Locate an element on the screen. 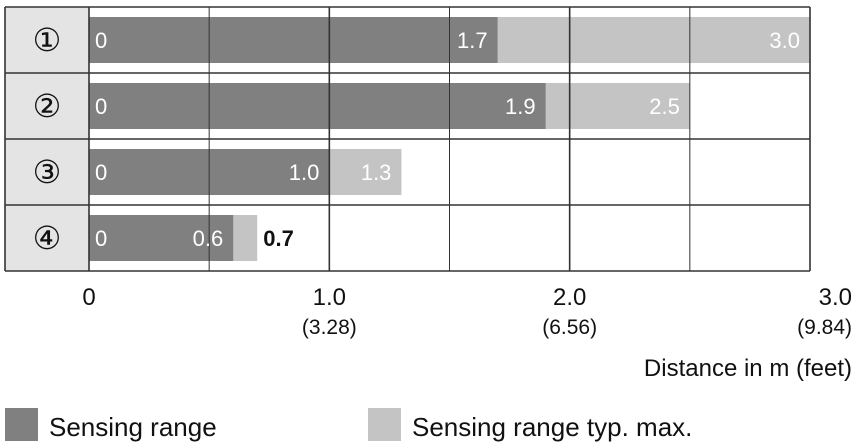 The height and width of the screenshot is (448, 858). bar-max-value-label: 2.5 is located at coordinates (664, 106).